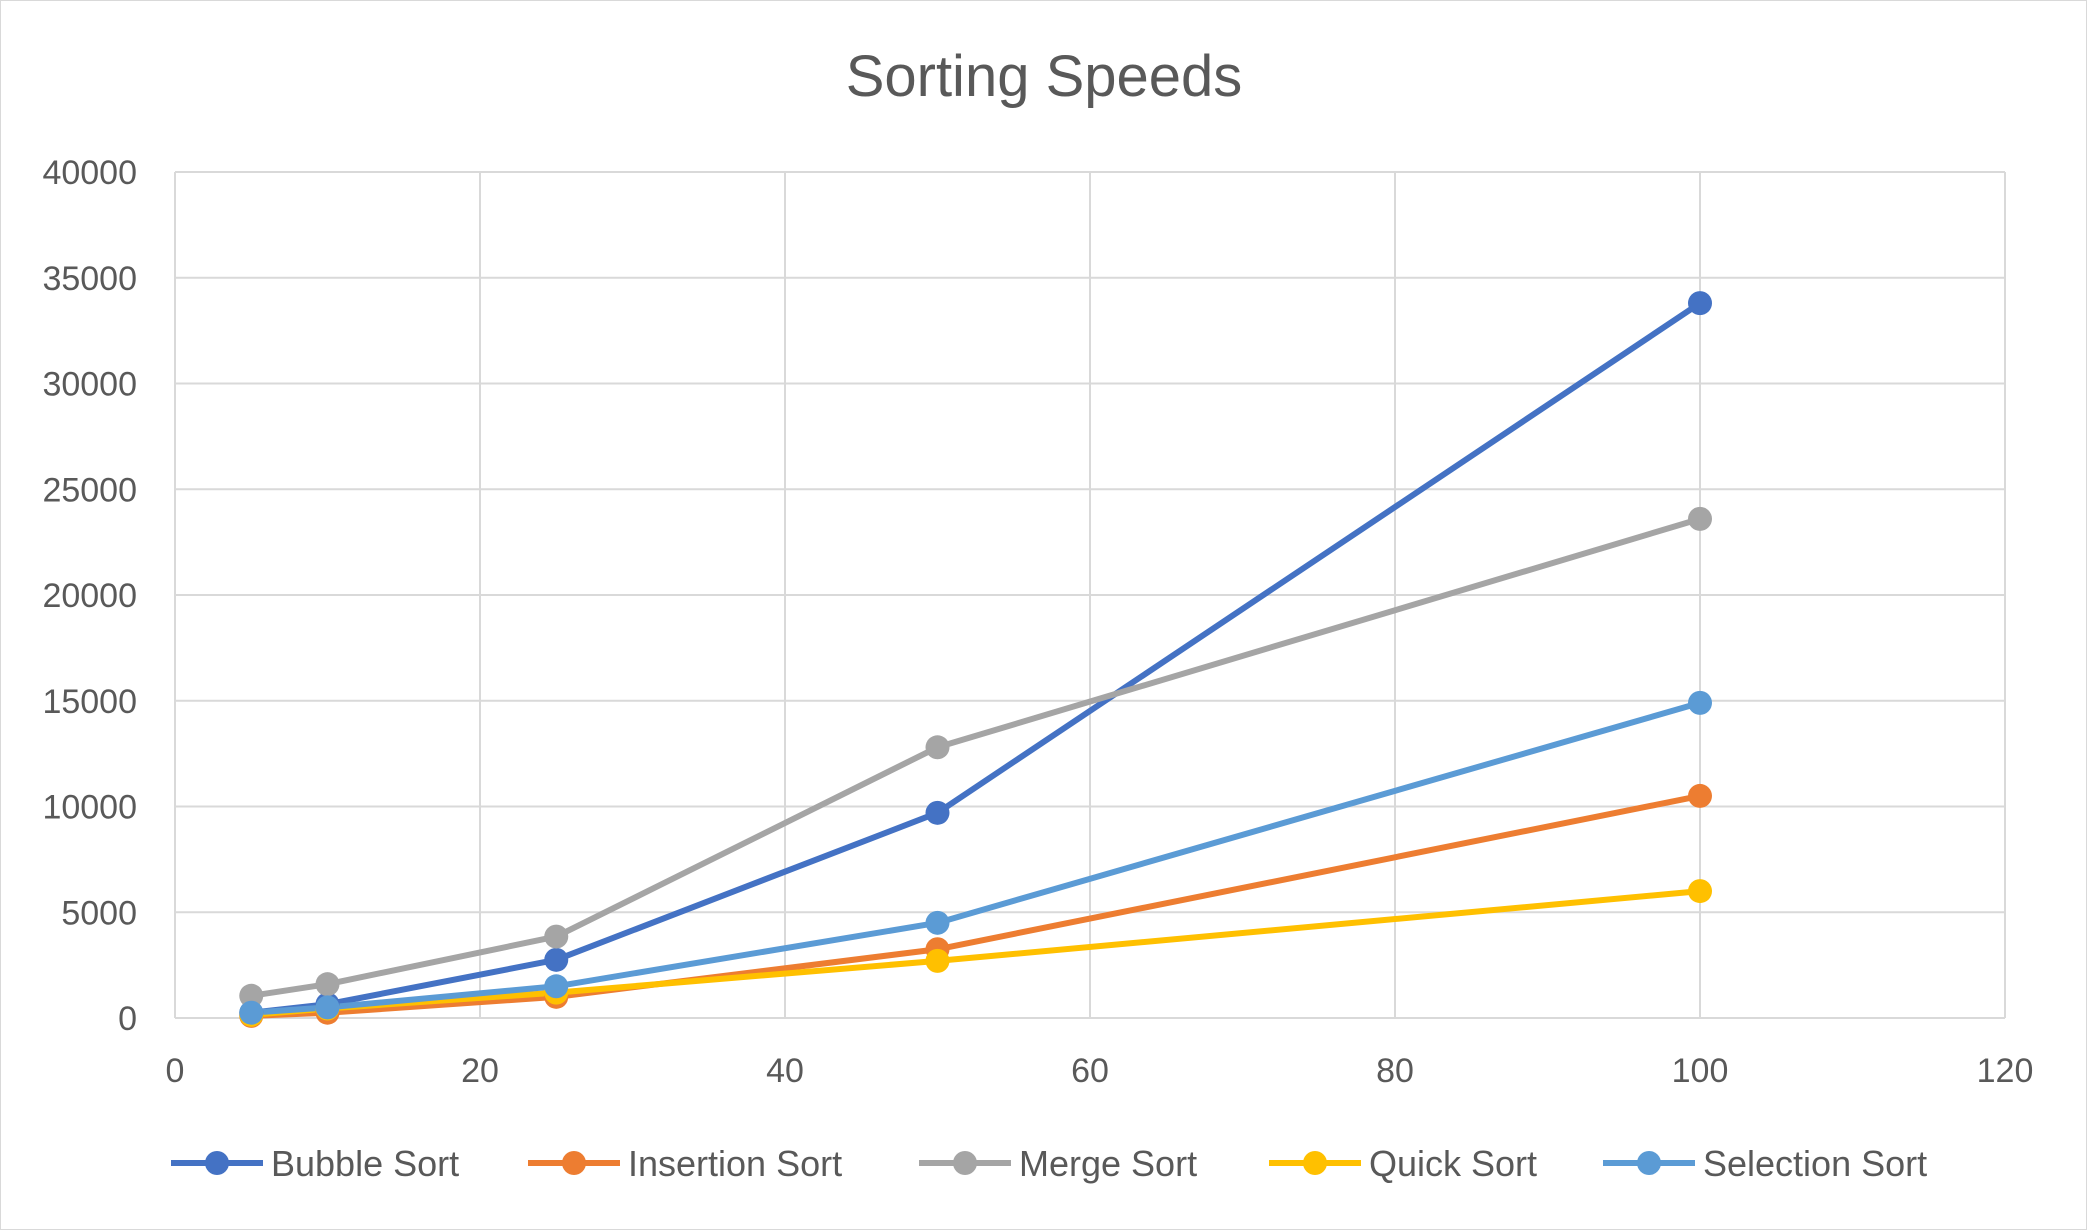  Describe the element at coordinates (89, 173) in the screenshot. I see `y-tick-label: 40000` at that location.